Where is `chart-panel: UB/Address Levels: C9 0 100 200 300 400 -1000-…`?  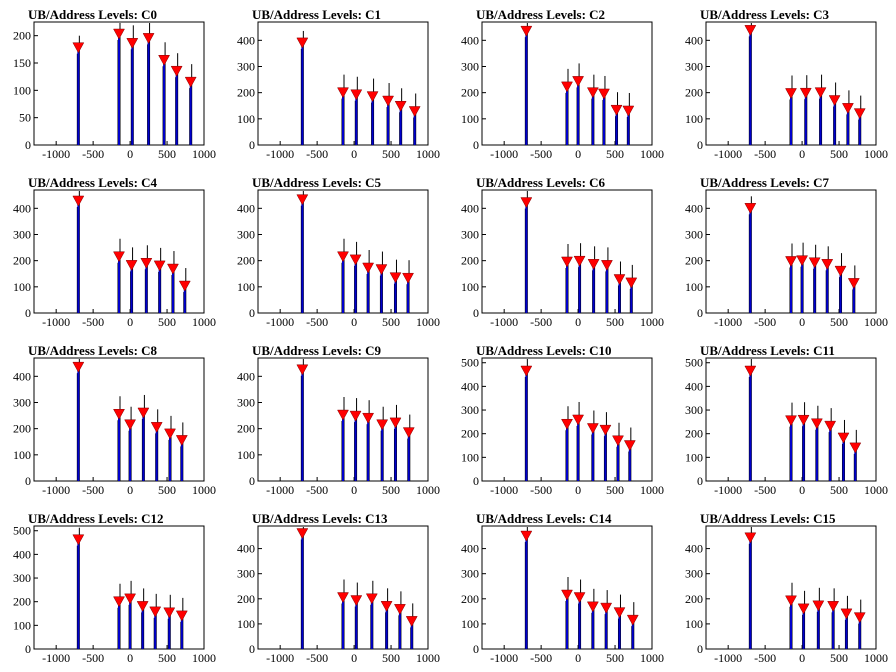
chart-panel: UB/Address Levels: C9 0 100 200 300 400 -1000-… is located at coordinates (336, 420).